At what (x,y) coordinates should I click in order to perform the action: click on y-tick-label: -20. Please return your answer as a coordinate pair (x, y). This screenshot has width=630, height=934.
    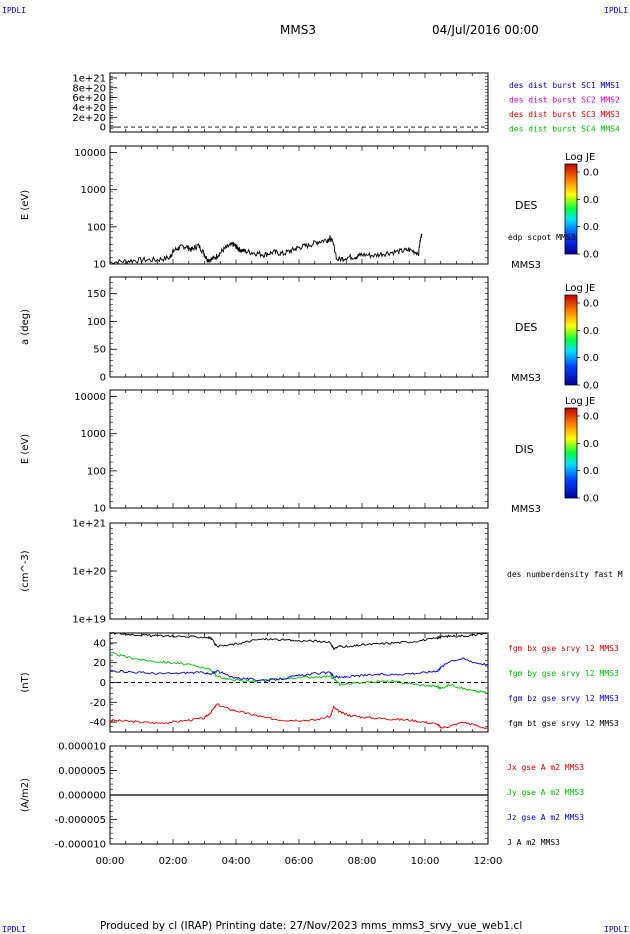
    Looking at the image, I should click on (98, 703).